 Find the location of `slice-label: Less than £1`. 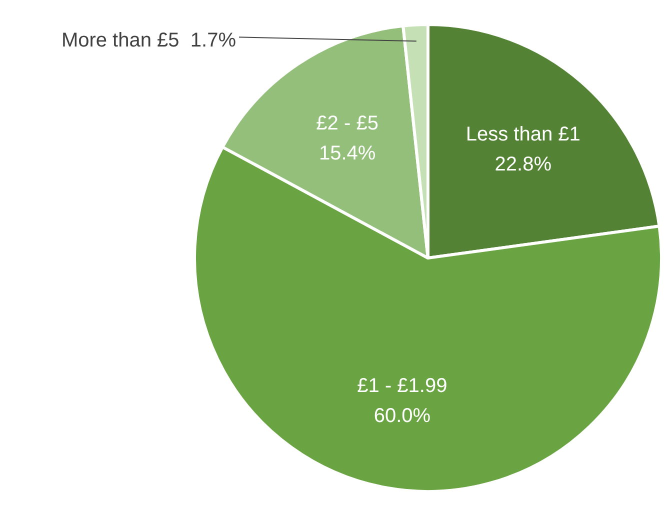

slice-label: Less than £1 is located at coordinates (523, 134).